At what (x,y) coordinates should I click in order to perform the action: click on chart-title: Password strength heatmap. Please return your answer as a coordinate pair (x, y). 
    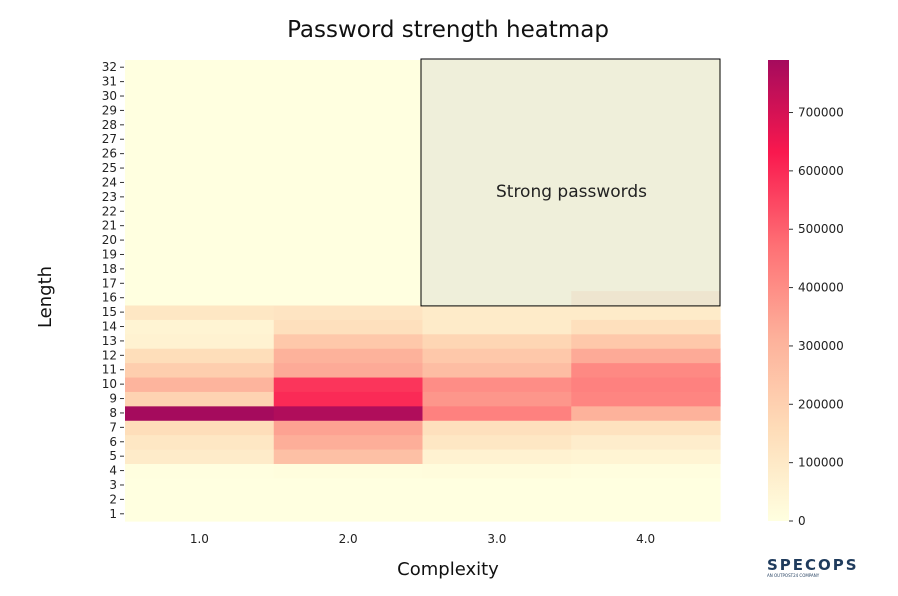
    Looking at the image, I should click on (448, 30).